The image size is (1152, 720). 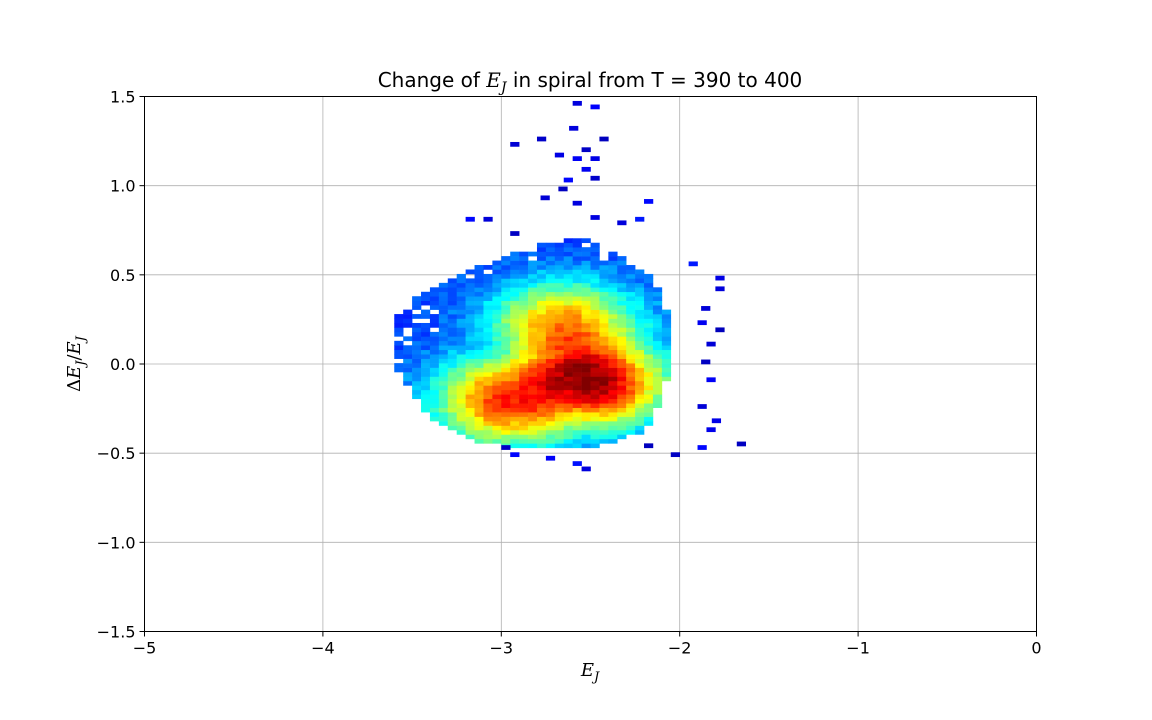 I want to click on x-tick-label: −1, so click(x=858, y=648).